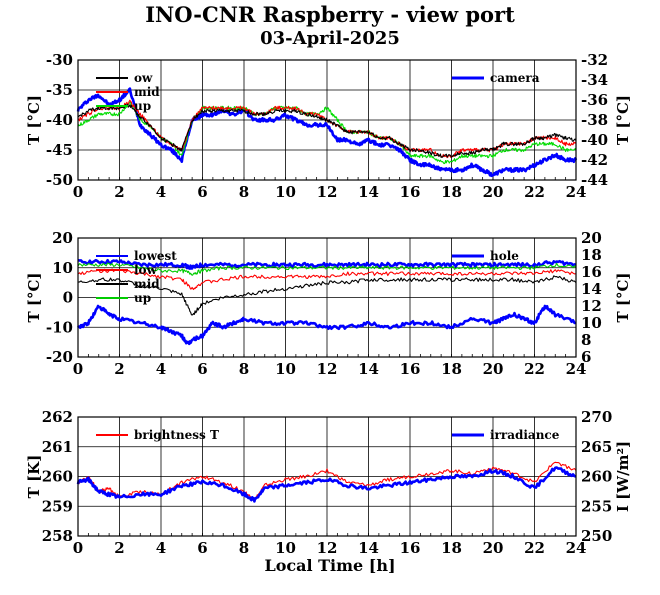 This screenshot has width=660, height=595. I want to click on y-tick-label: 0, so click(68, 298).